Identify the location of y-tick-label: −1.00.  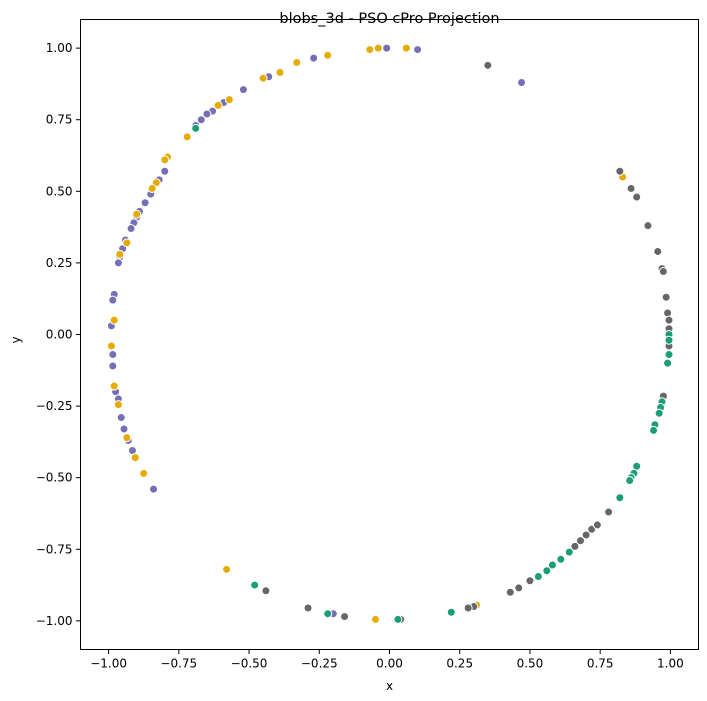
(54, 621).